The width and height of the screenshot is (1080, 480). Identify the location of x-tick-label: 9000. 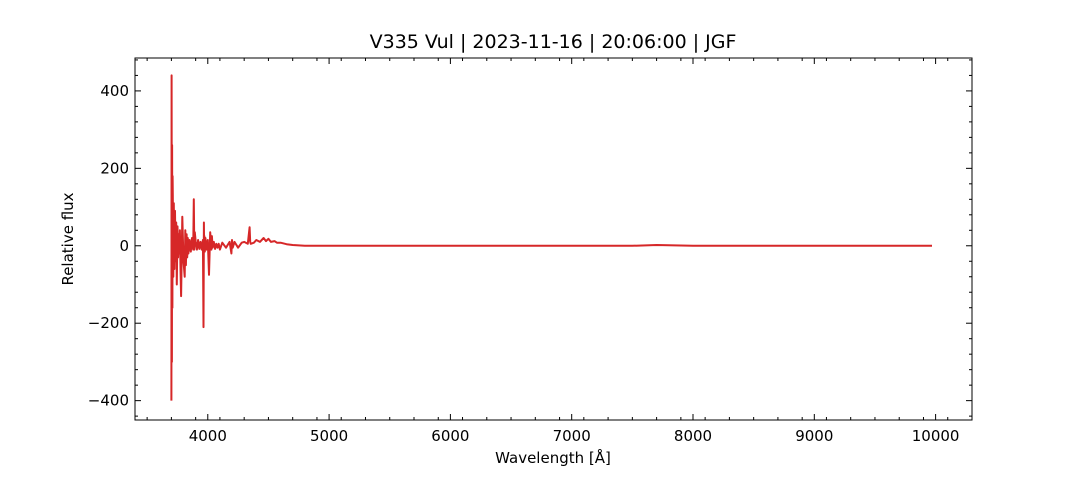
(814, 436).